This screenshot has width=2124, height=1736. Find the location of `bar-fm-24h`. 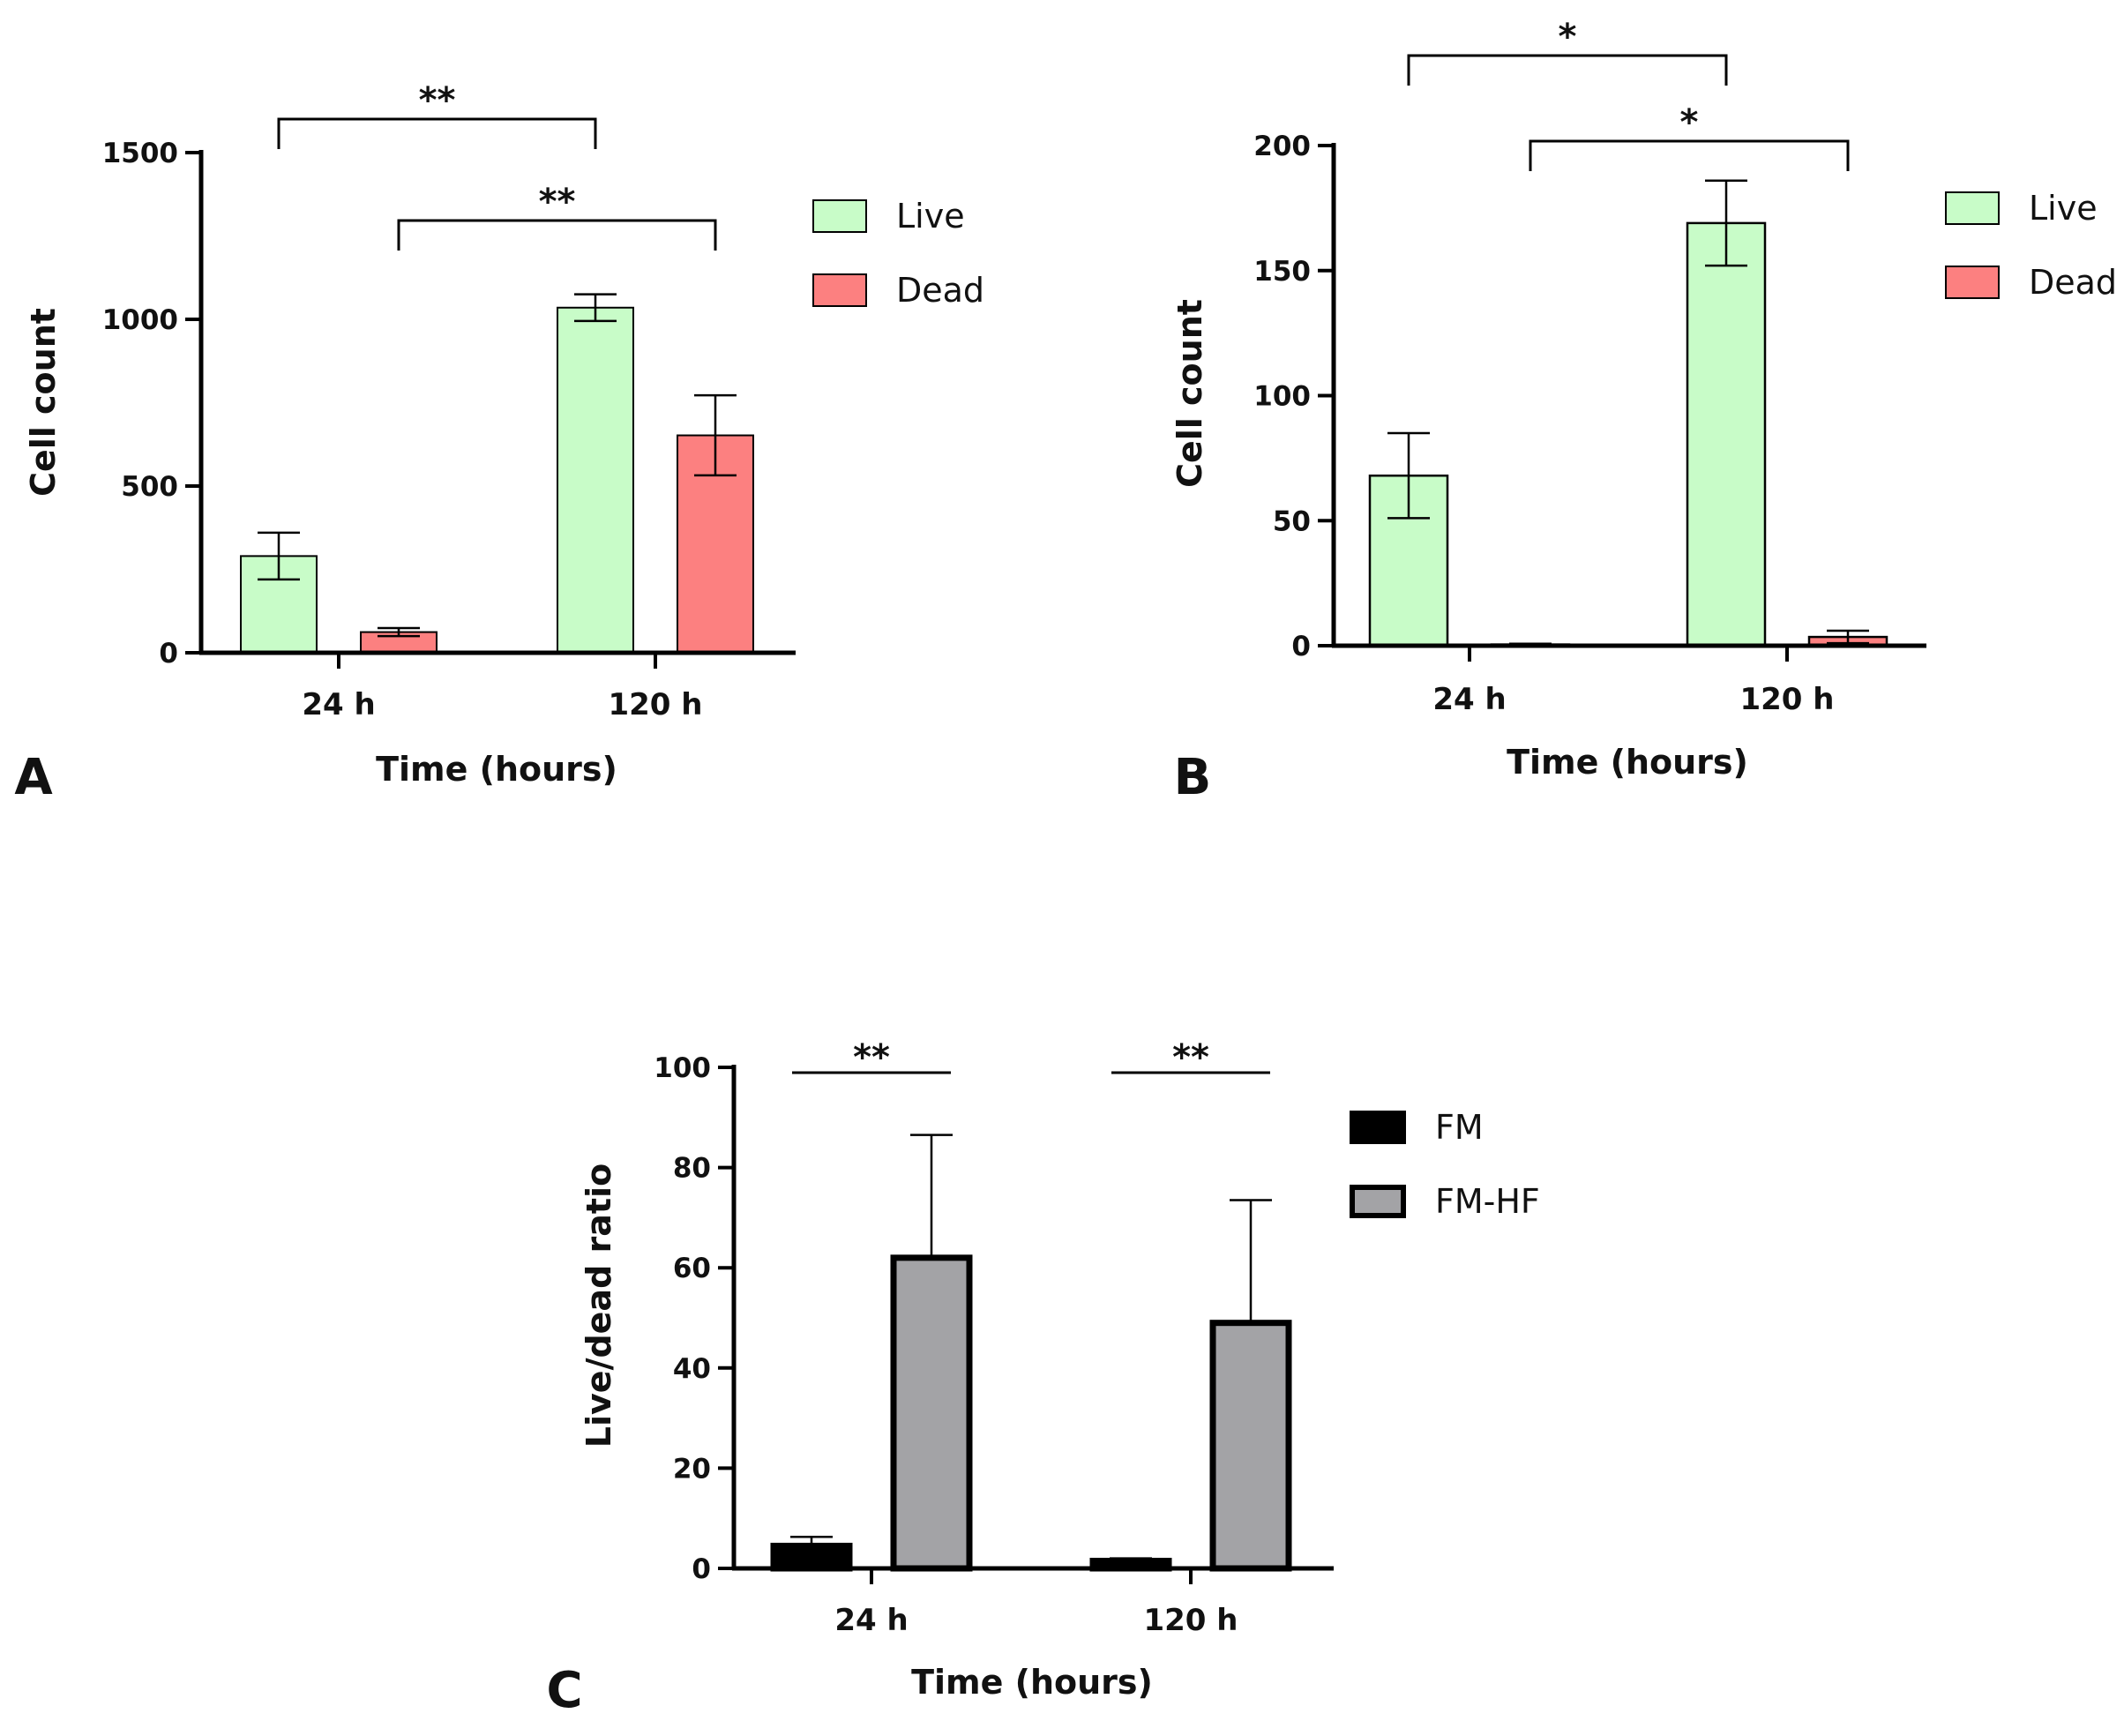

bar-fm-24h is located at coordinates (811, 1557).